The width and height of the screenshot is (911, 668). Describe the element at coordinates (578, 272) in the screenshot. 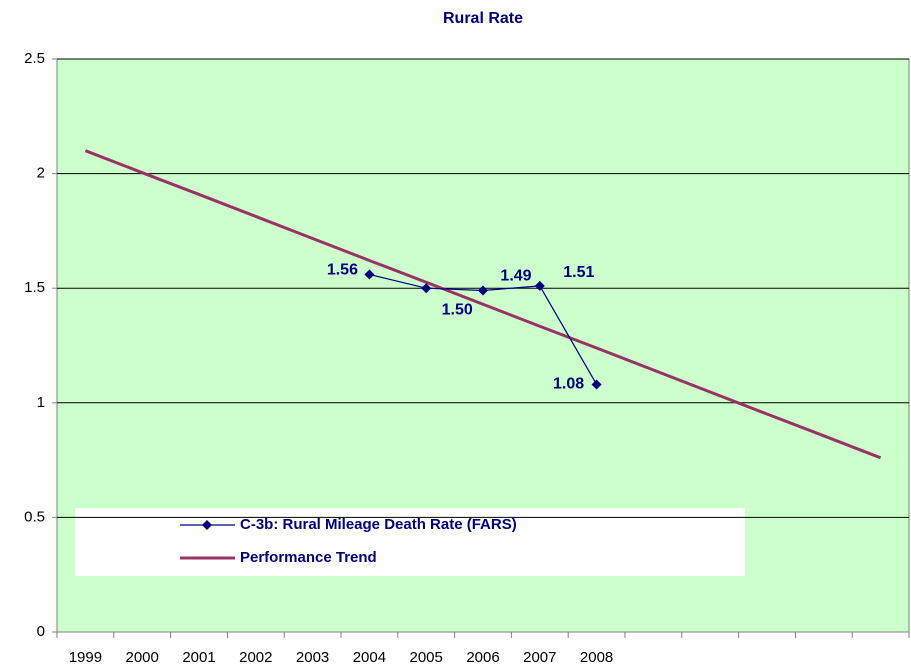

I see `data-label: 1.51` at that location.